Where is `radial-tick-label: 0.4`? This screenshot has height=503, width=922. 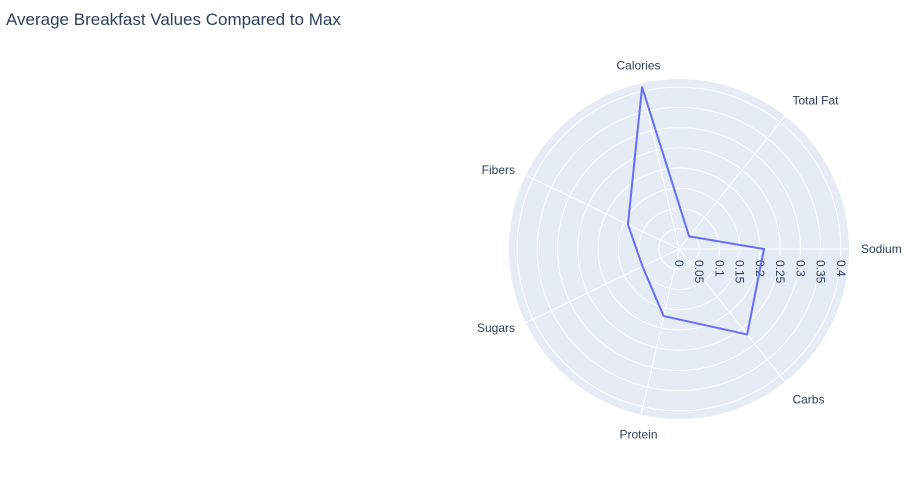
radial-tick-label: 0.4 is located at coordinates (841, 268).